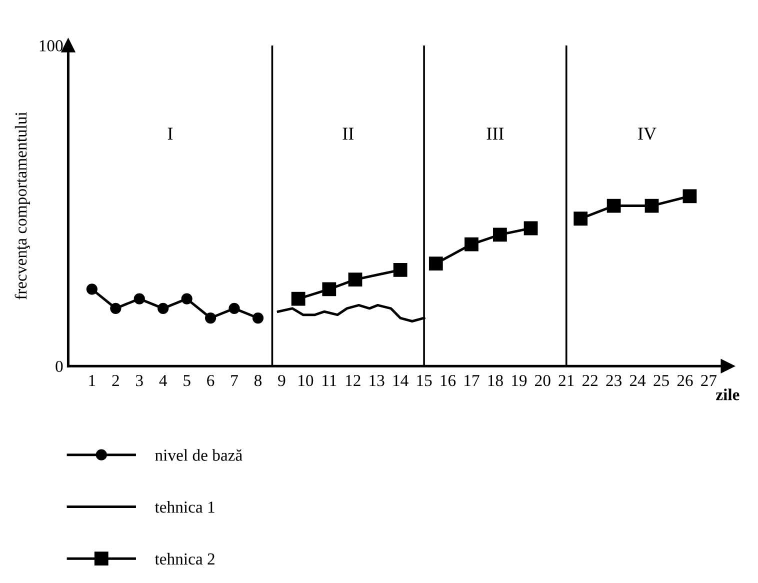 The height and width of the screenshot is (583, 758). I want to click on x-tick-label: 14, so click(400, 380).